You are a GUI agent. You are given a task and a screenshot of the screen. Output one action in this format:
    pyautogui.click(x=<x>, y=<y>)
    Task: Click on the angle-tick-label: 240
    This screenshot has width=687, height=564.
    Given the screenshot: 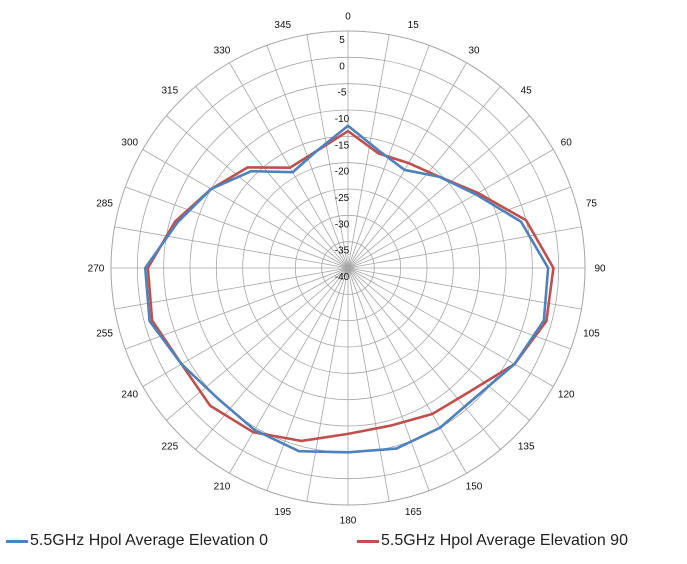 What is the action you would take?
    pyautogui.click(x=129, y=395)
    